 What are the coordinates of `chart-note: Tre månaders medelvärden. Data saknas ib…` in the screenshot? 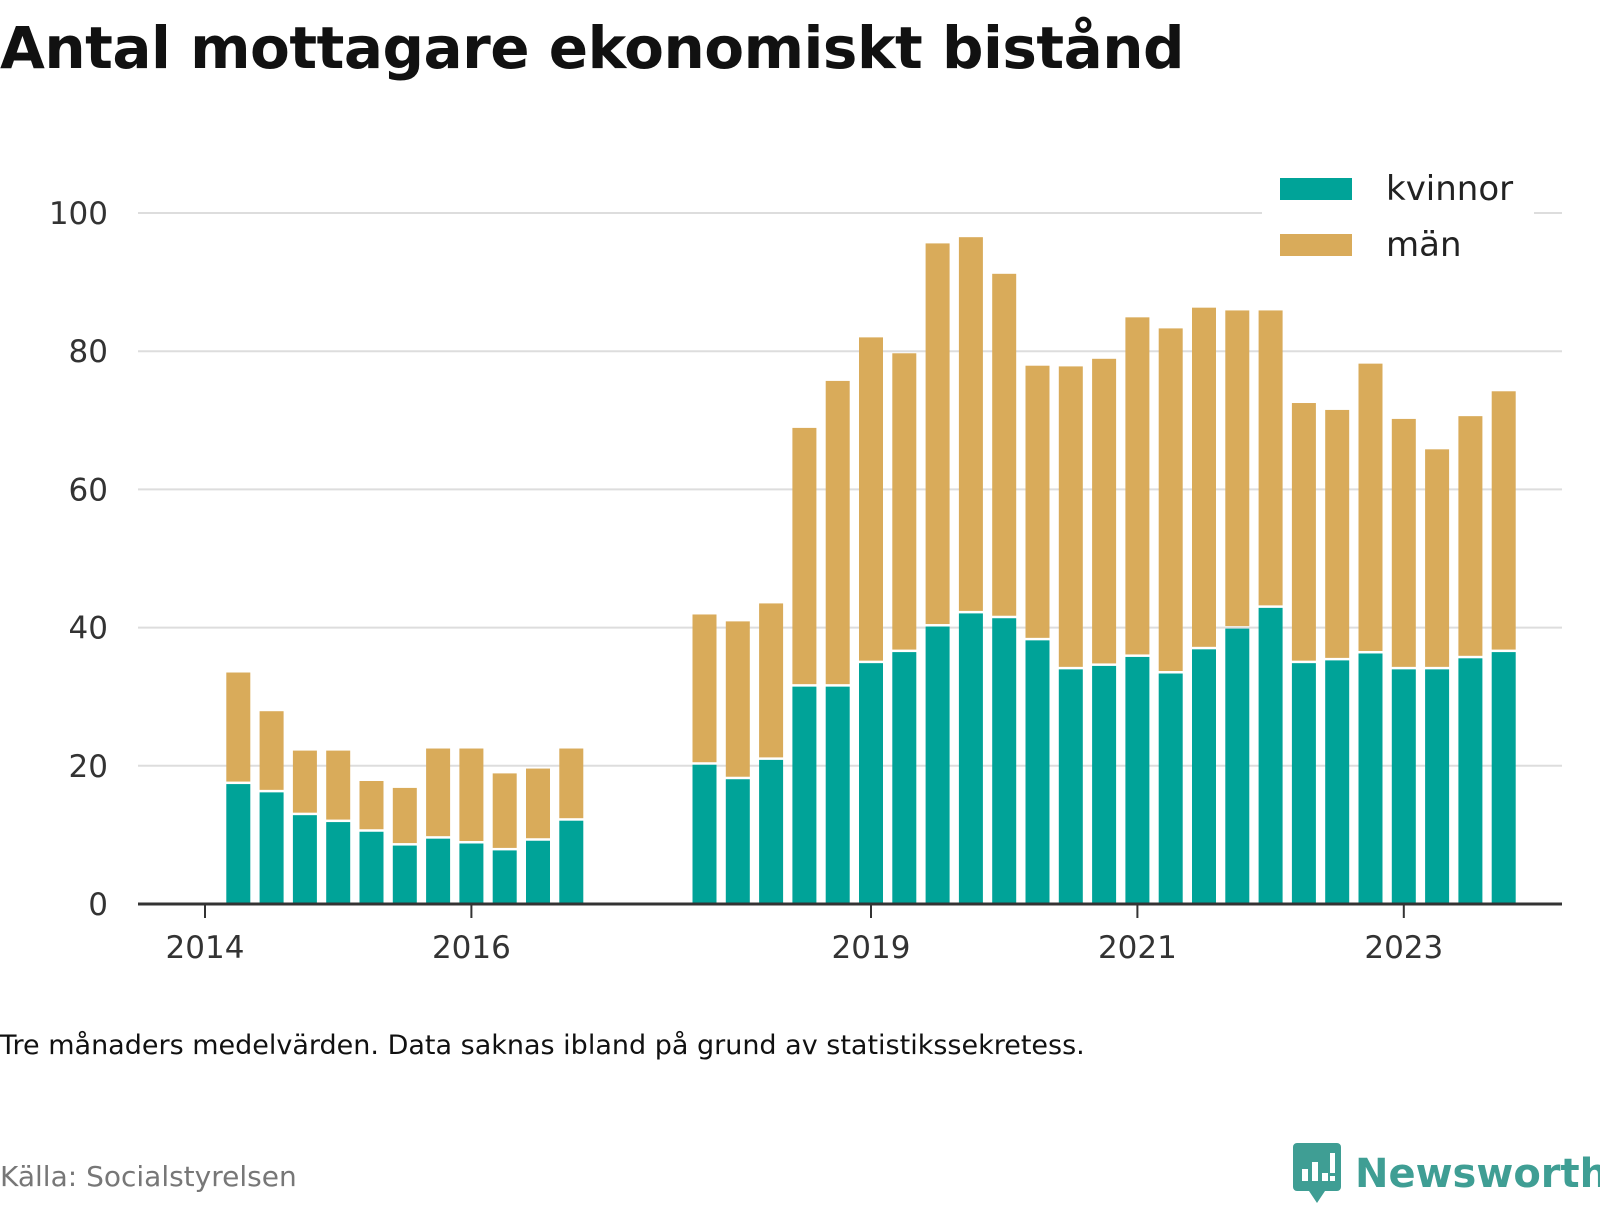 It's located at (542, 1045).